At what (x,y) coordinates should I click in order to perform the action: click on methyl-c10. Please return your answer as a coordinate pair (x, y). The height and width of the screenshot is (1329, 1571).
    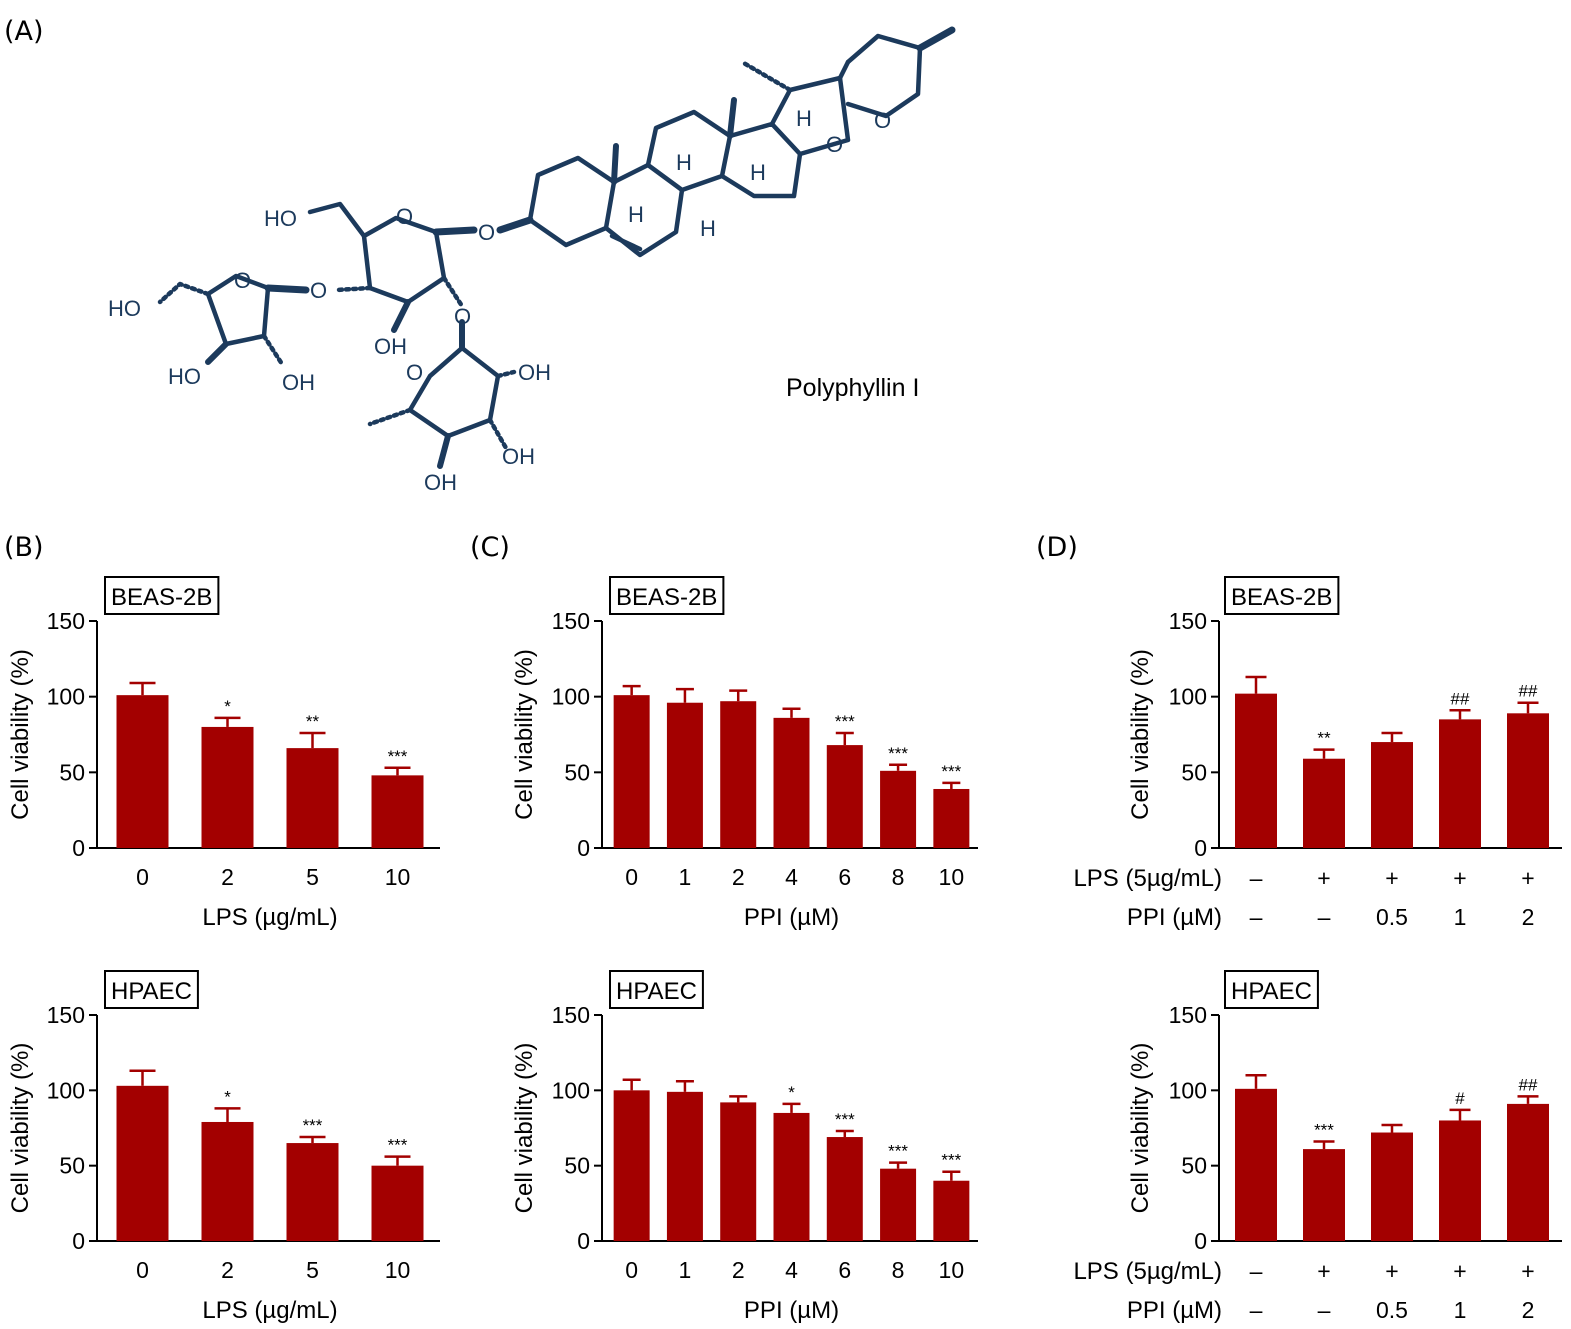
    Looking at the image, I should click on (615, 164).